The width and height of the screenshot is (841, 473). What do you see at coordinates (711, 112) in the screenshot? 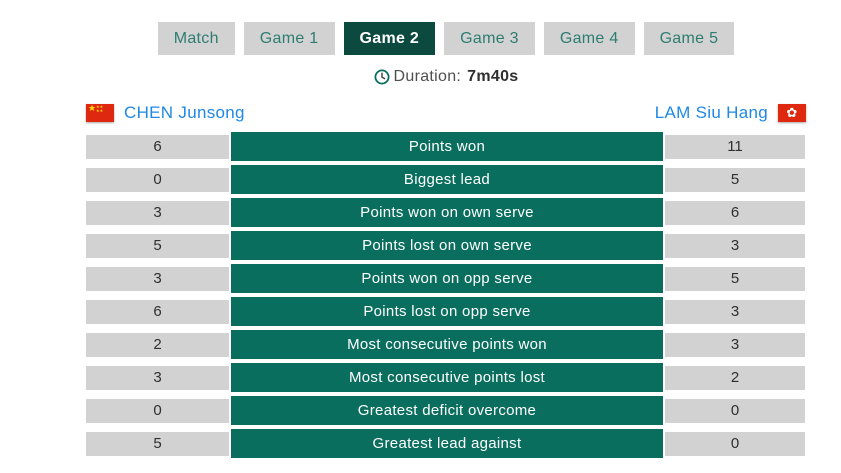
I see `player-right-name: LAM Siu Hang` at bounding box center [711, 112].